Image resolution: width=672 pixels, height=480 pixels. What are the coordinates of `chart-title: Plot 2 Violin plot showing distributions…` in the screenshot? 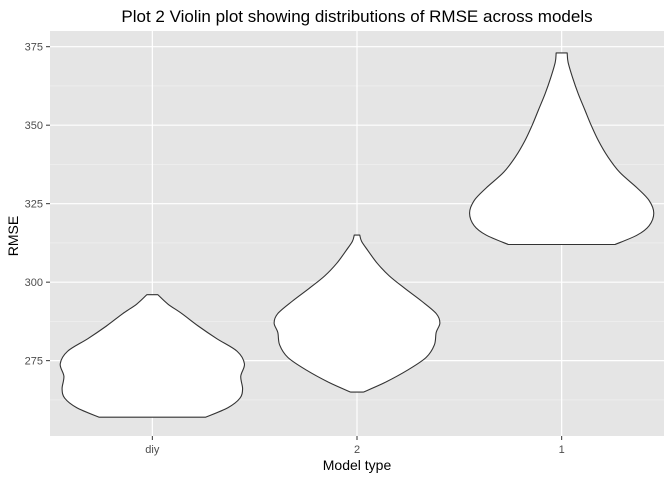 It's located at (356, 16).